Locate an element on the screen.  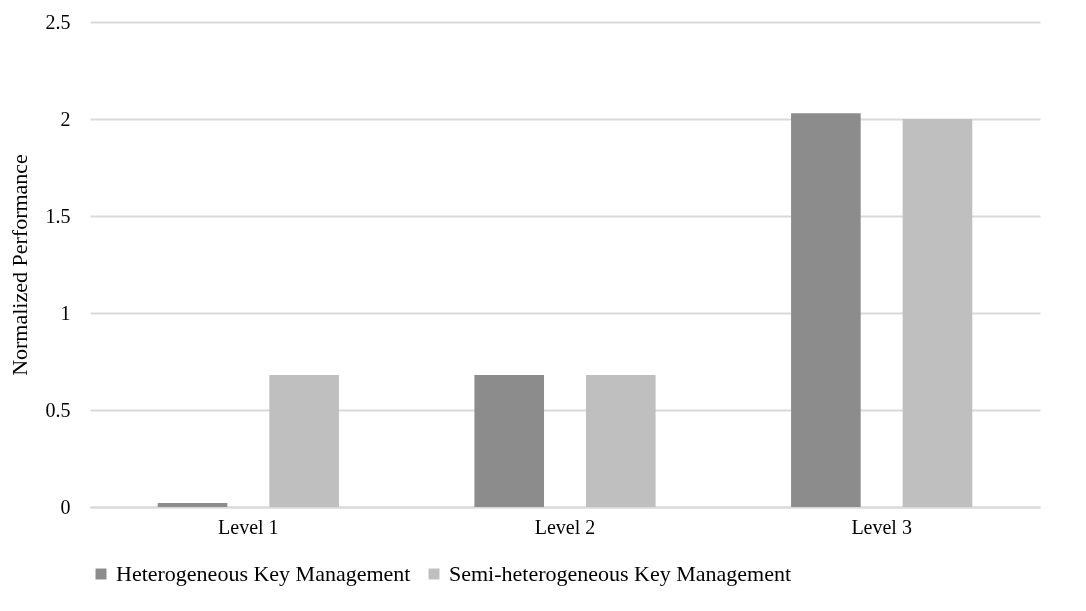
x-tick-label: Level 1 is located at coordinates (248, 526).